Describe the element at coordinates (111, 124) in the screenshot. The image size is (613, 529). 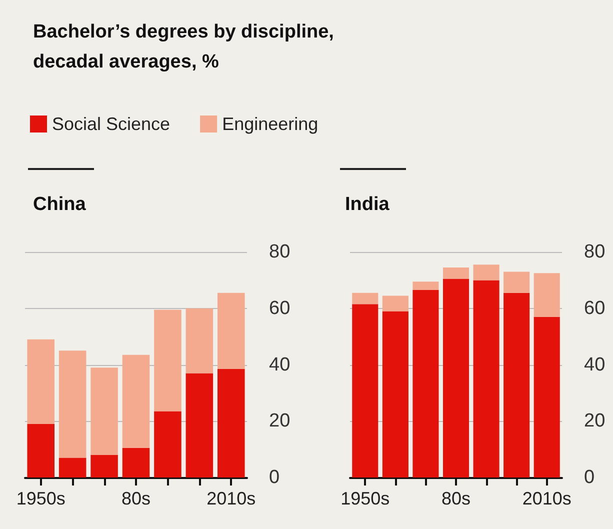
I see `legend-label: Social Science` at that location.